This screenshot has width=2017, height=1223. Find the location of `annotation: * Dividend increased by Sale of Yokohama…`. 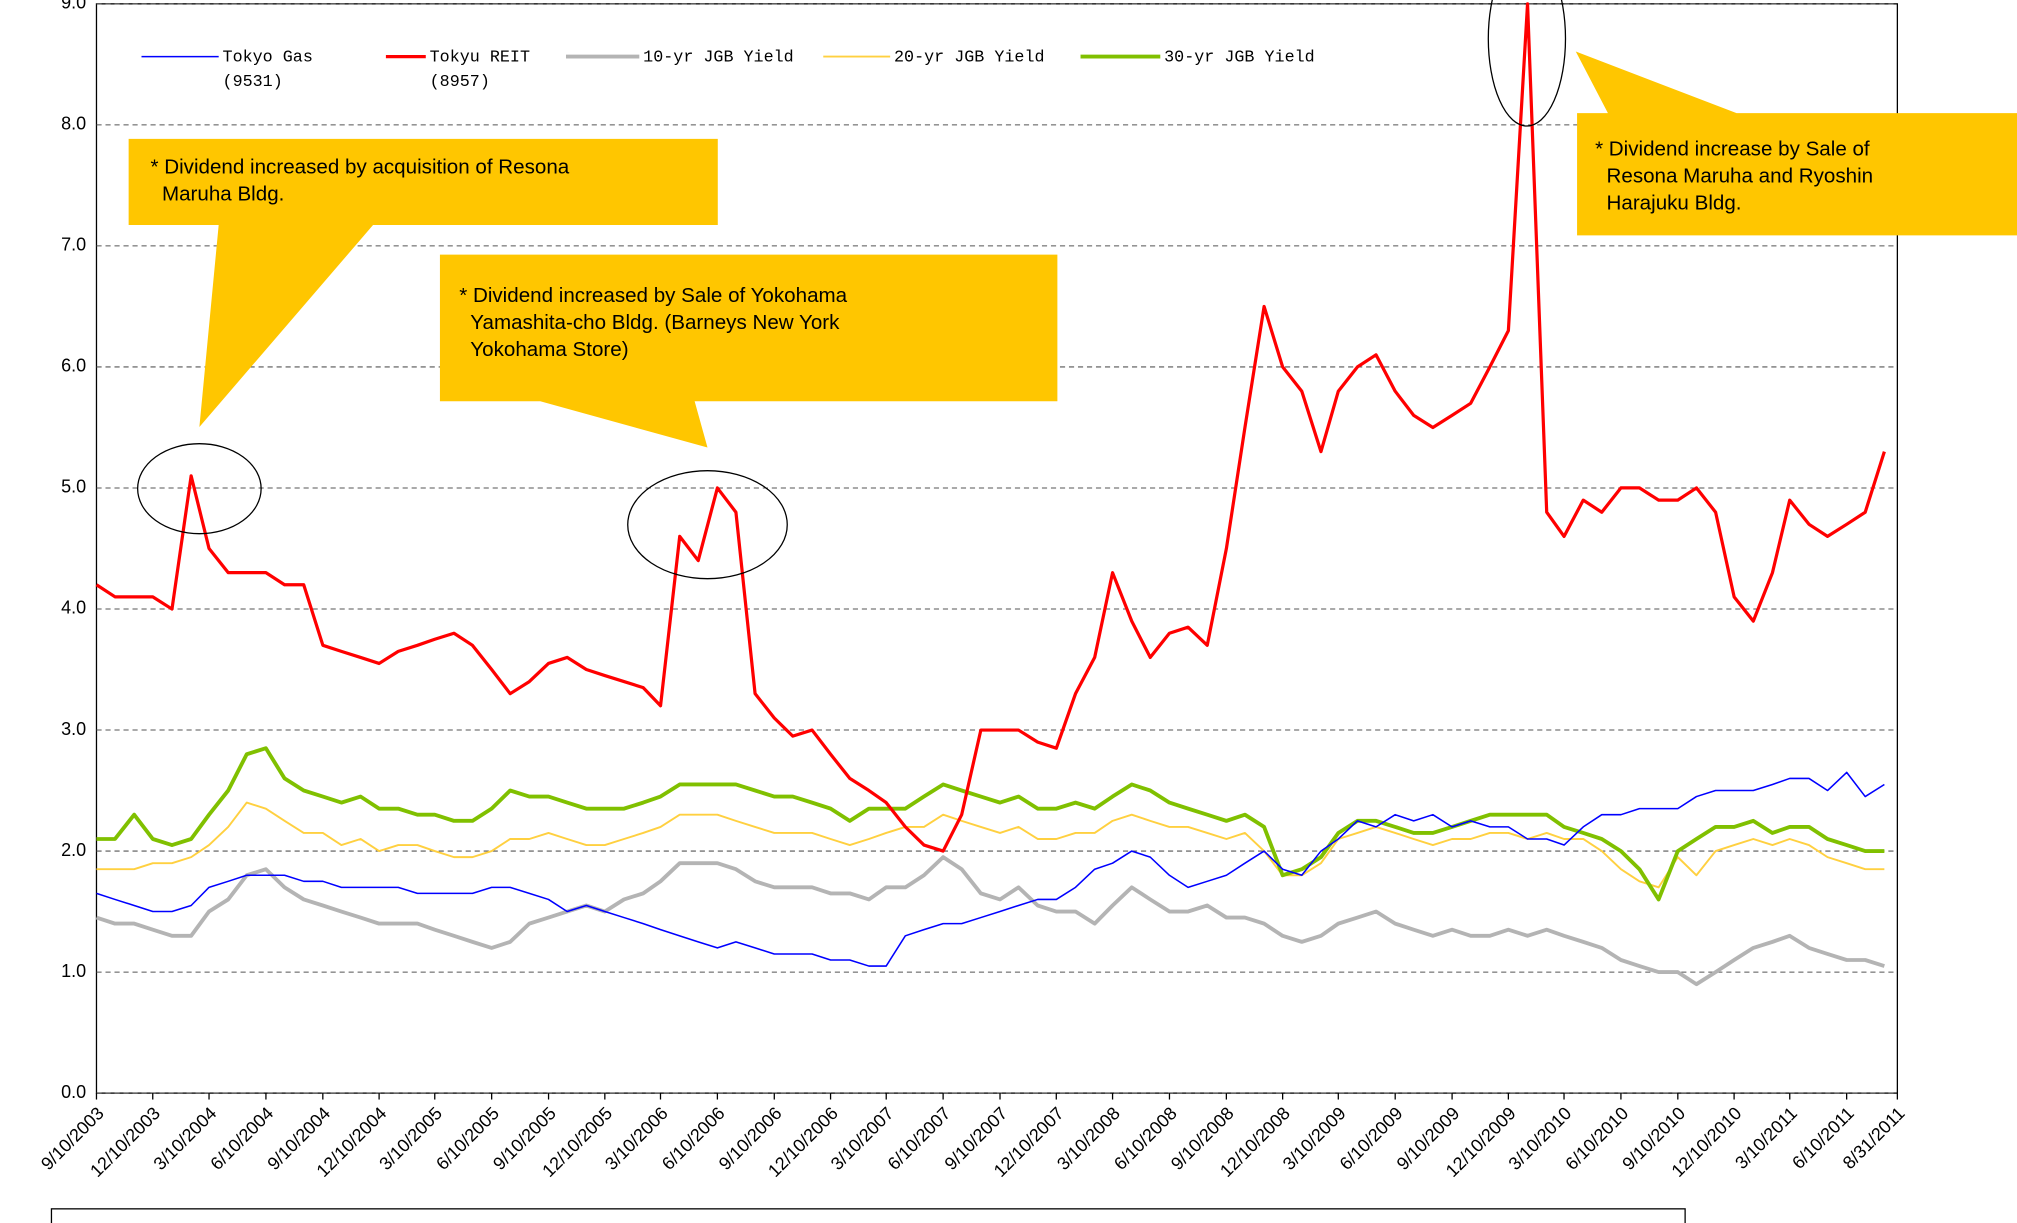

annotation: * Dividend increased by Sale of Yokohama… is located at coordinates (653, 323).